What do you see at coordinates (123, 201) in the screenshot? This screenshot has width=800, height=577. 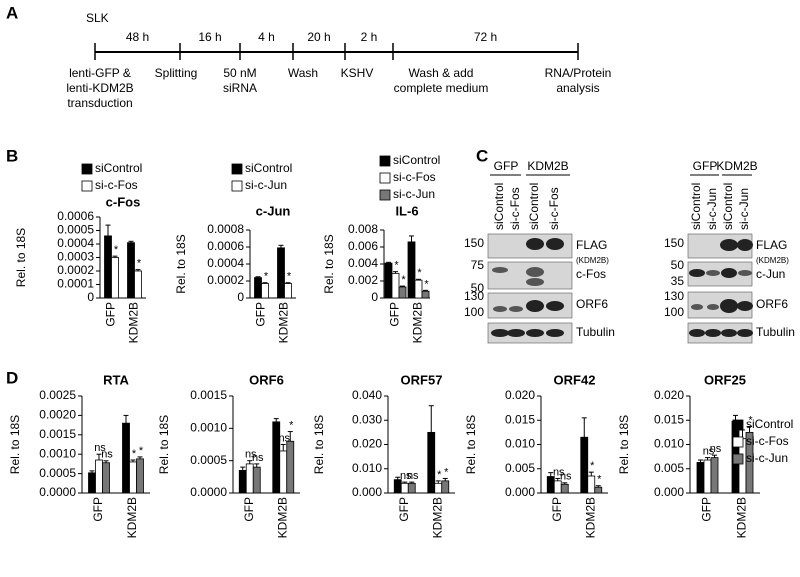 I see `chart-title: c-Fos` at bounding box center [123, 201].